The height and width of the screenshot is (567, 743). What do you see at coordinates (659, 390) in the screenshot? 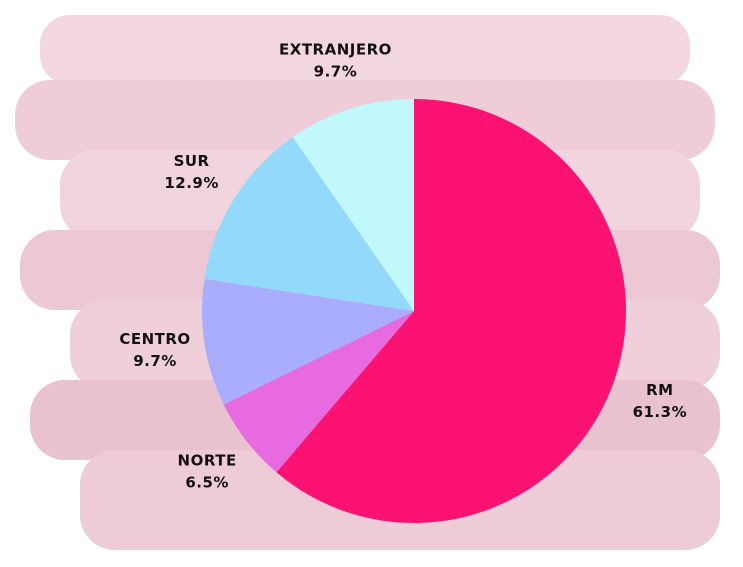
I see `slice-label: RM` at bounding box center [659, 390].